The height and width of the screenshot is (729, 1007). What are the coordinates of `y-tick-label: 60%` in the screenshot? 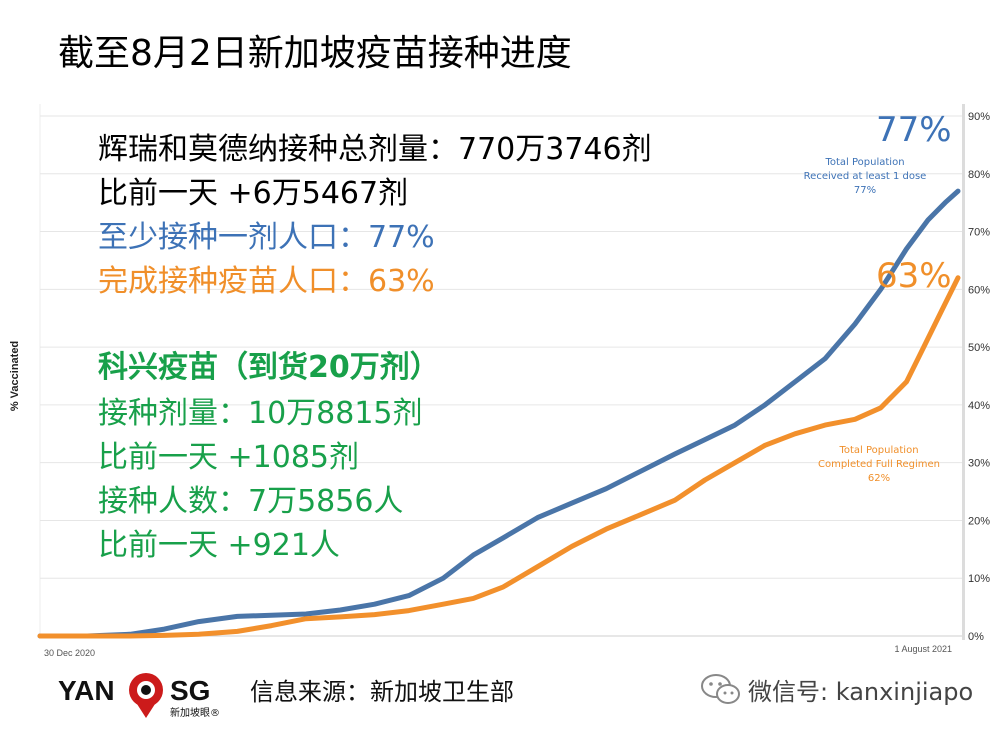 It's located at (979, 290).